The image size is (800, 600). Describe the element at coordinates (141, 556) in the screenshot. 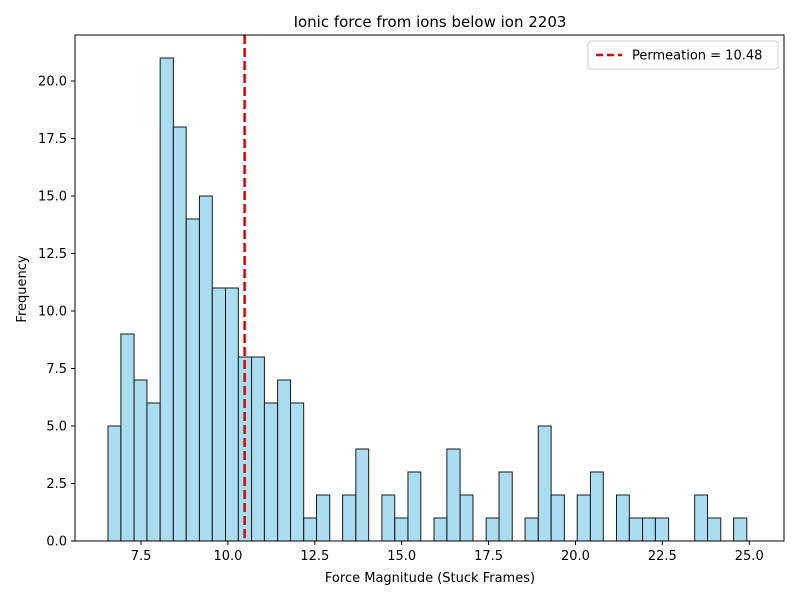

I see `x-tick-label: 7.5` at that location.